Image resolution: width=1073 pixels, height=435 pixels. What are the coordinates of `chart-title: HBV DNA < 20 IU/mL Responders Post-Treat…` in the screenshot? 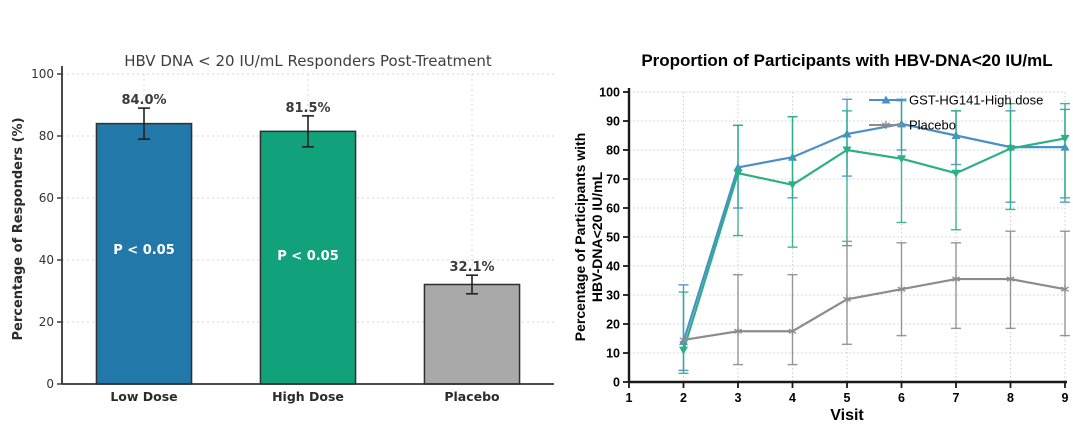 It's located at (308, 61).